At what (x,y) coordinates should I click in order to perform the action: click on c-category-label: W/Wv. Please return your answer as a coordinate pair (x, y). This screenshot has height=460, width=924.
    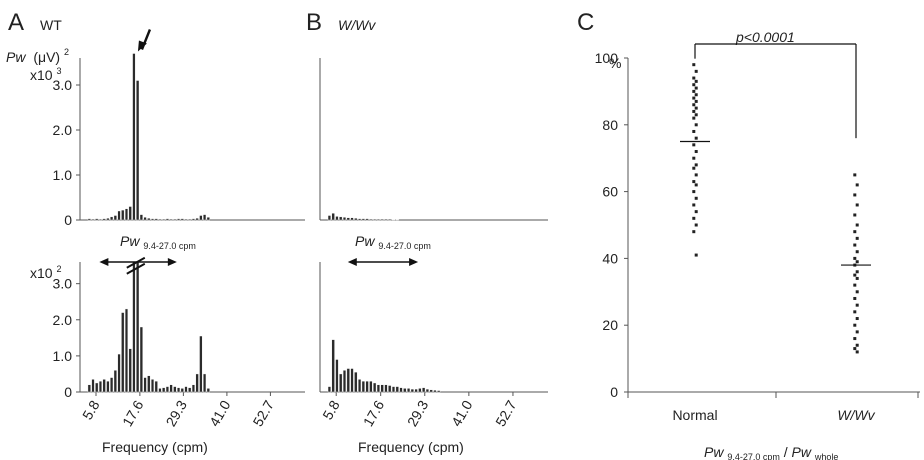
    Looking at the image, I should click on (856, 415).